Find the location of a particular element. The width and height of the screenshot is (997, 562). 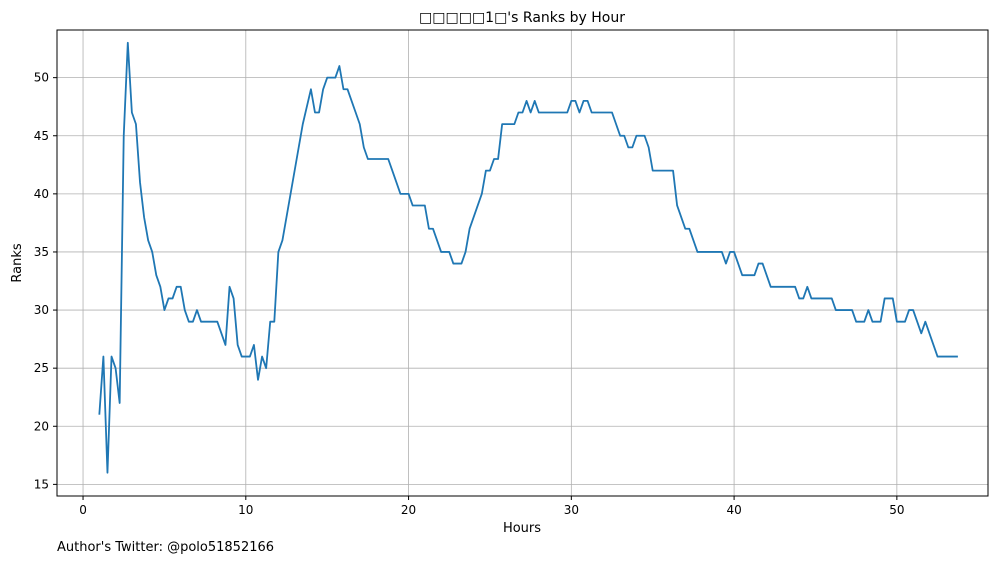

x-axis-ticks: 0 10 20 30 40 50 is located at coordinates (491, 506).